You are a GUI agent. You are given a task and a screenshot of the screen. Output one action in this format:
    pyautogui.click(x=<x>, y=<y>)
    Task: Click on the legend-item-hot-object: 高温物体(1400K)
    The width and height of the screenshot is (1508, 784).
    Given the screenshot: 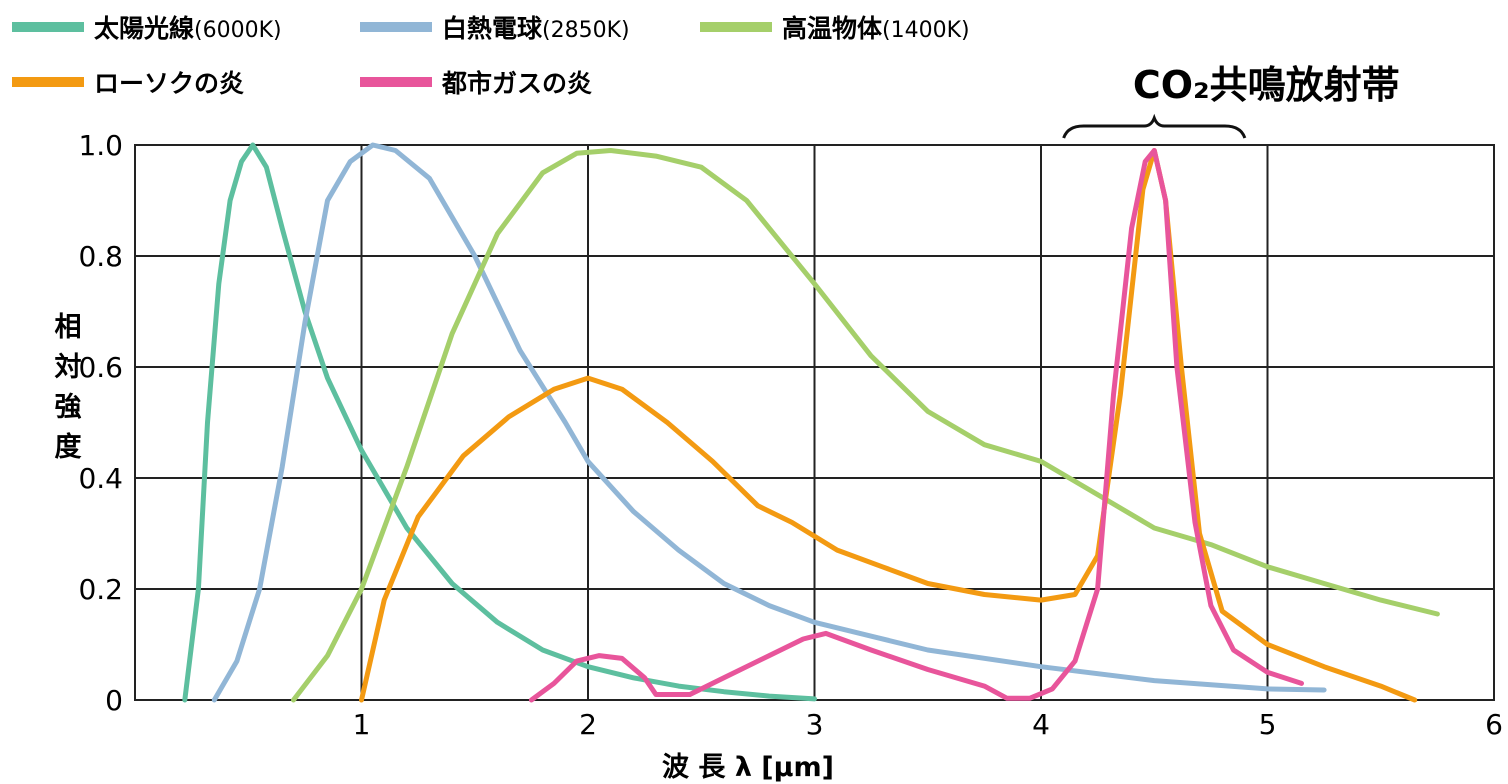 What is the action you would take?
    pyautogui.click(x=835, y=28)
    